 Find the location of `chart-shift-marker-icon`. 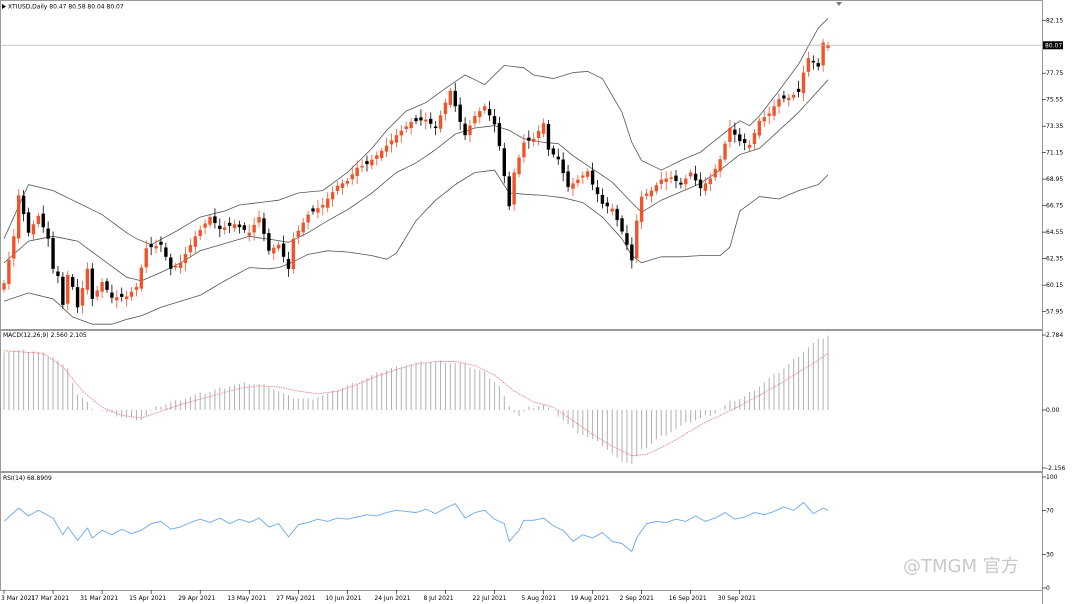

chart-shift-marker-icon is located at coordinates (839, 4).